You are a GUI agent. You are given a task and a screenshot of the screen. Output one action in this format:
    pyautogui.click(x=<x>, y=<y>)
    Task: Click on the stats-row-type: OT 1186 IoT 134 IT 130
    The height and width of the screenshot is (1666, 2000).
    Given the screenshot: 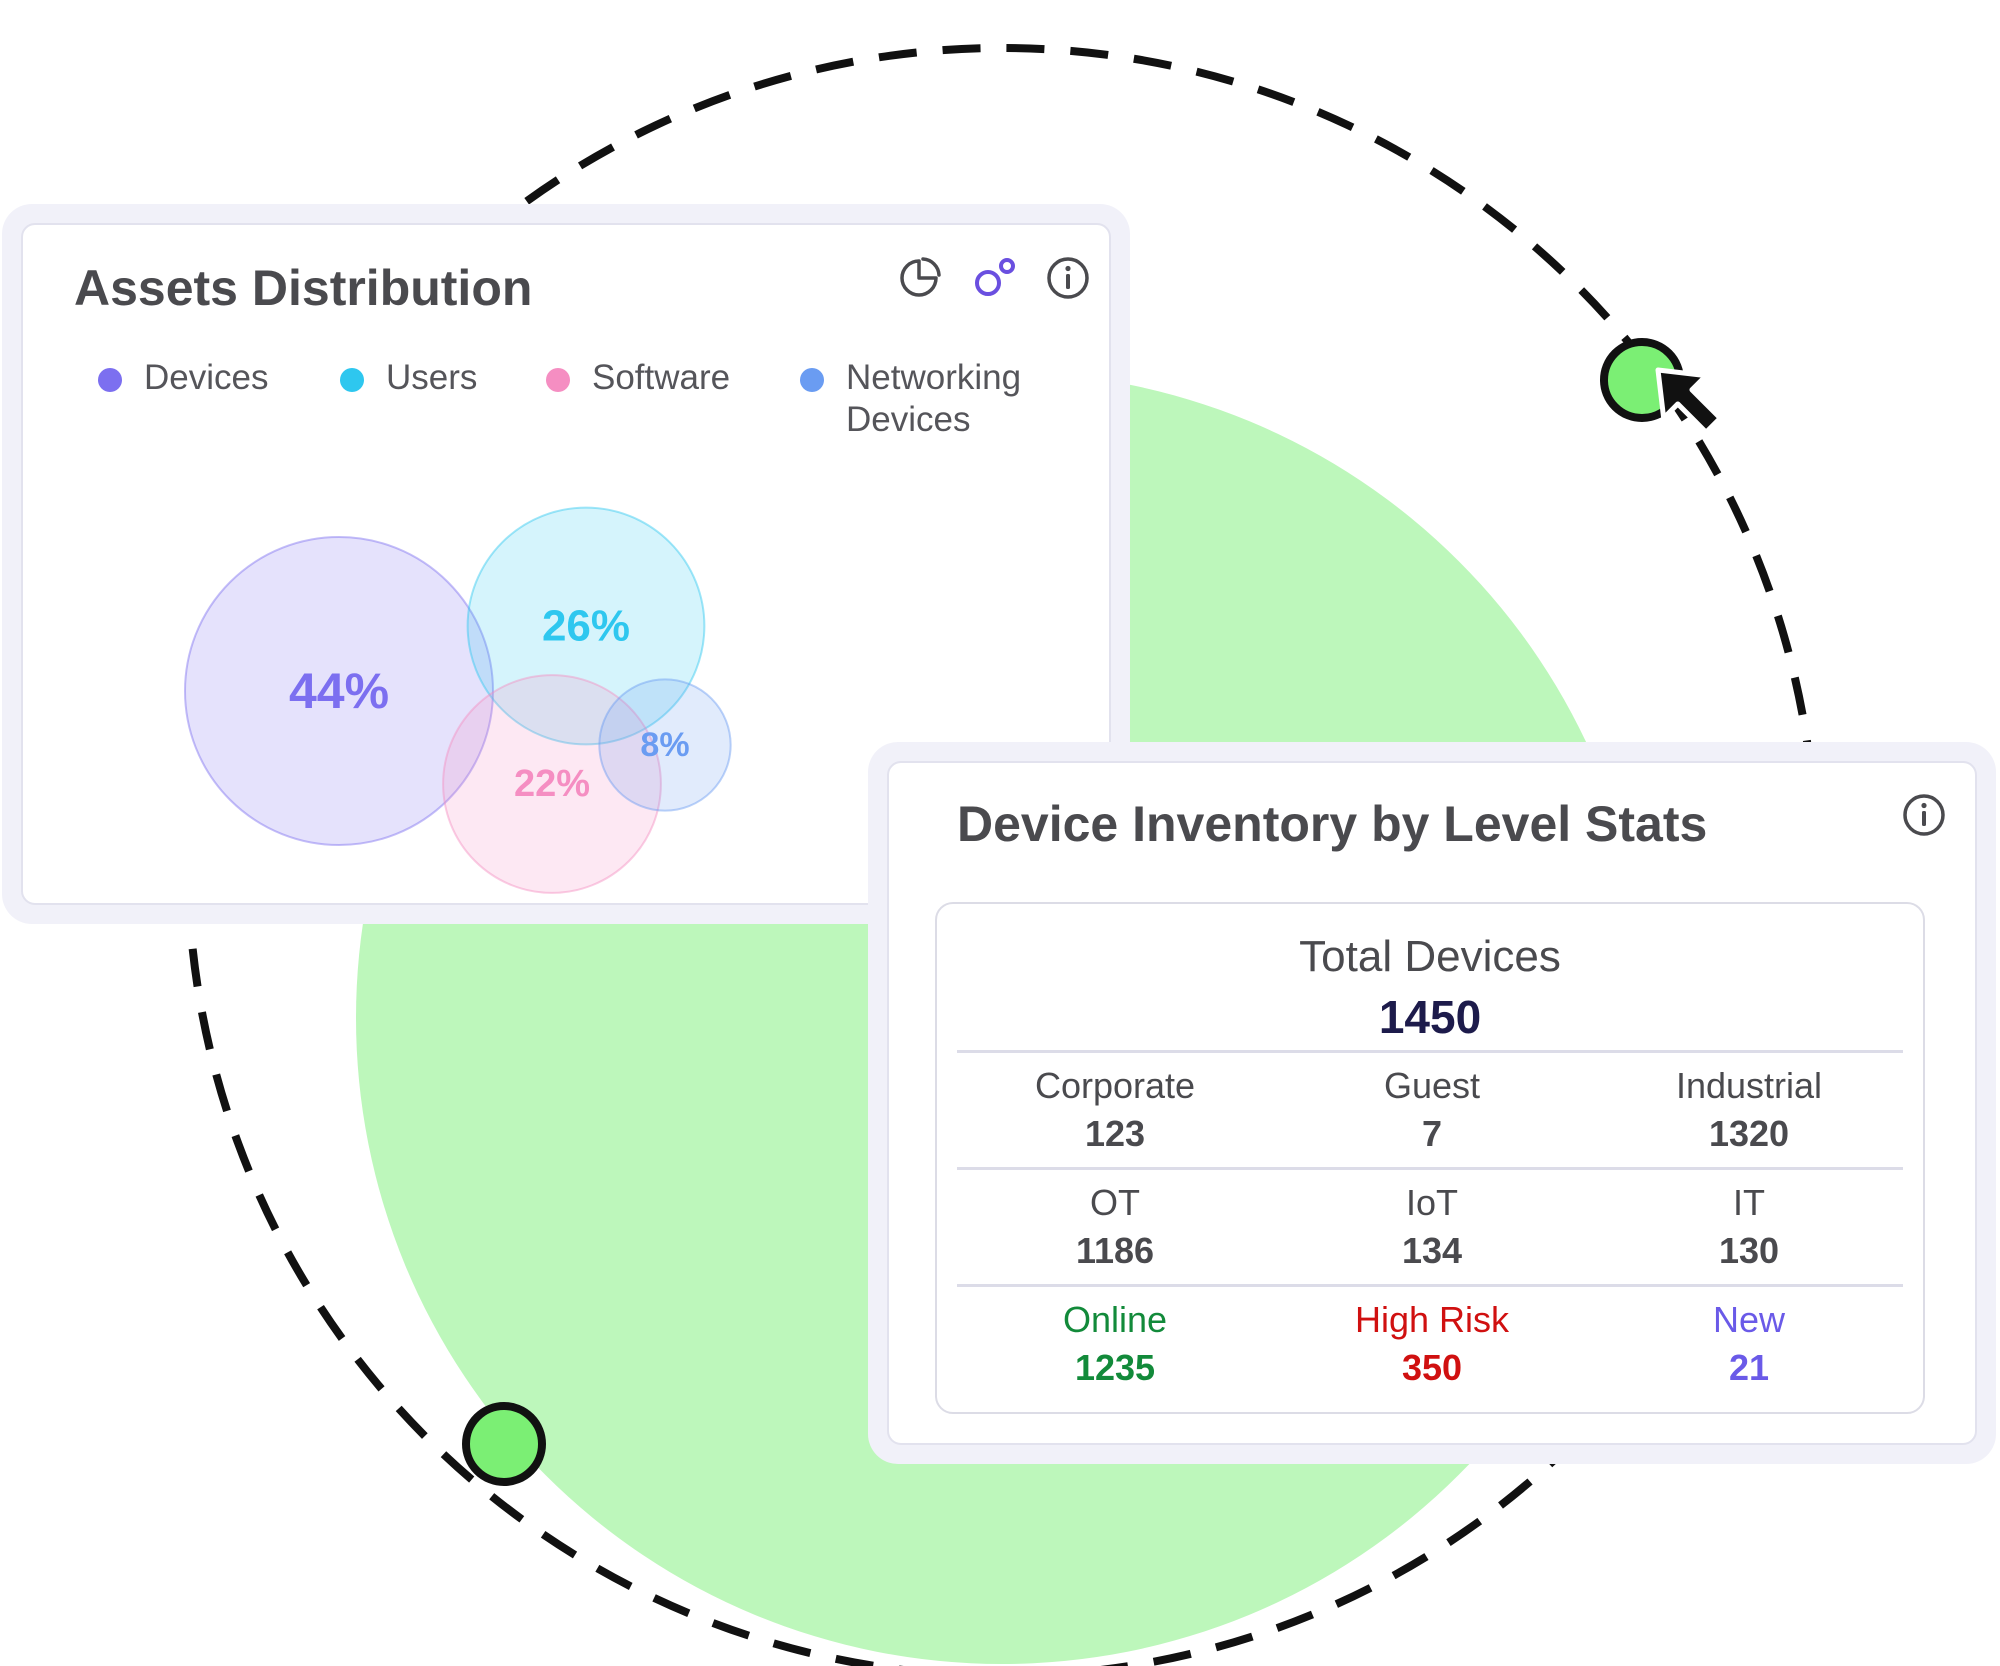 What is the action you would take?
    pyautogui.click(x=1430, y=1228)
    